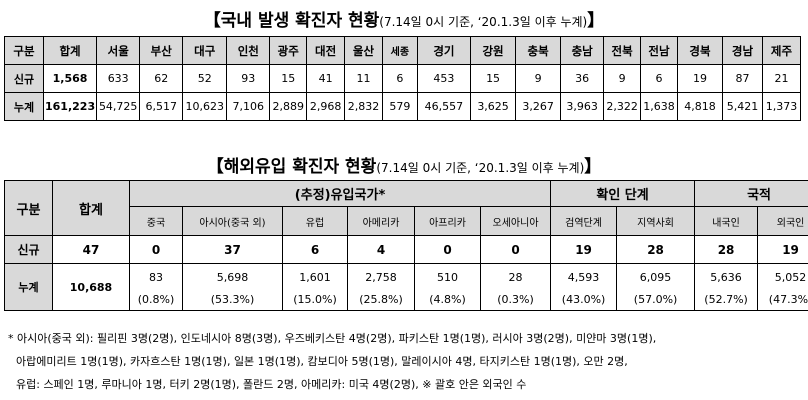 The height and width of the screenshot is (400, 808). Describe the element at coordinates (288, 50) in the screenshot. I see `domestic-header-cell: 광주` at that location.